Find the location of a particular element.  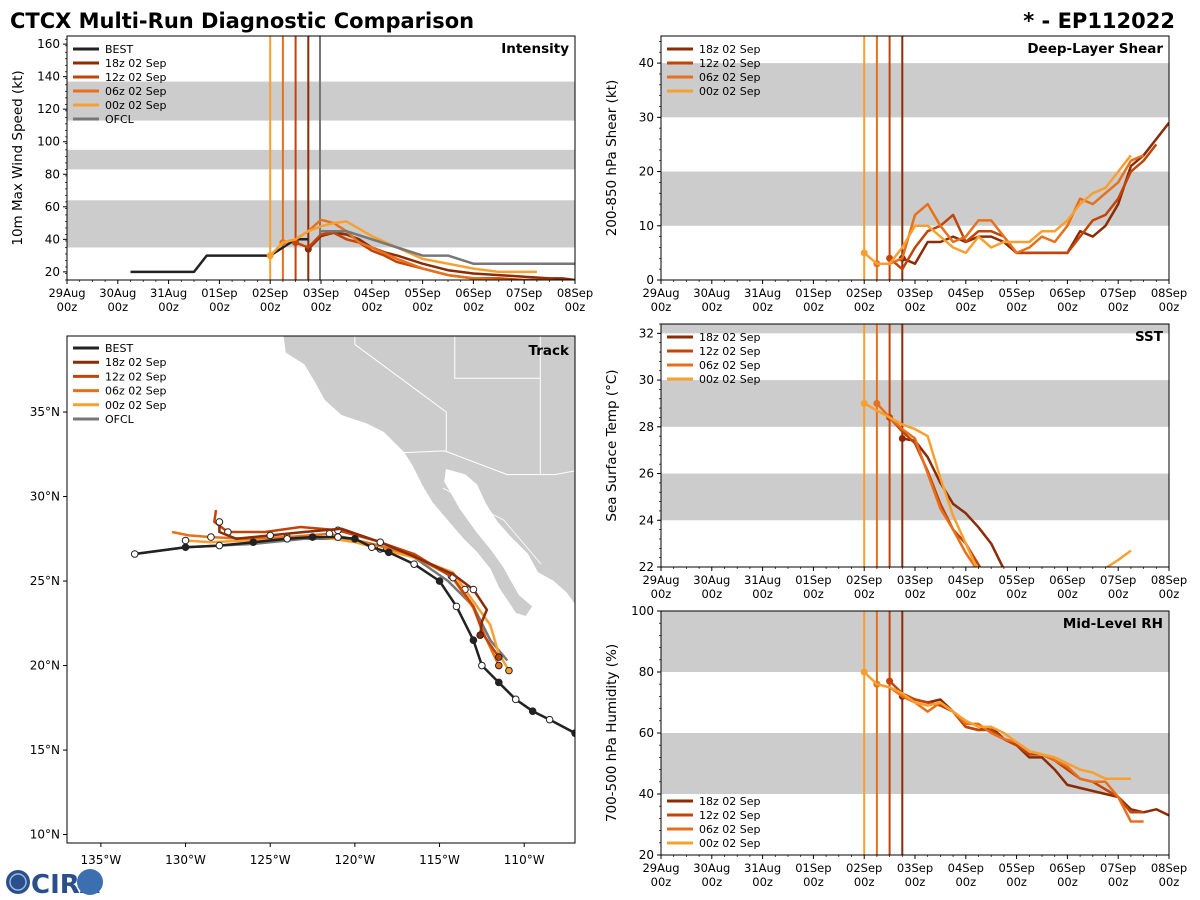

intensity-series-r18 is located at coordinates (441, 255).